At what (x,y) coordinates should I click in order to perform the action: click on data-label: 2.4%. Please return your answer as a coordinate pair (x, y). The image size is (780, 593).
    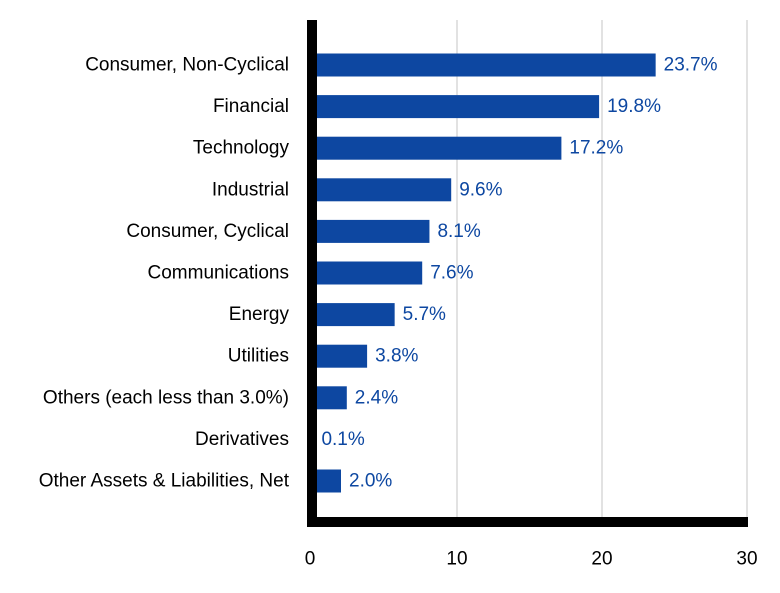
    Looking at the image, I should click on (376, 397).